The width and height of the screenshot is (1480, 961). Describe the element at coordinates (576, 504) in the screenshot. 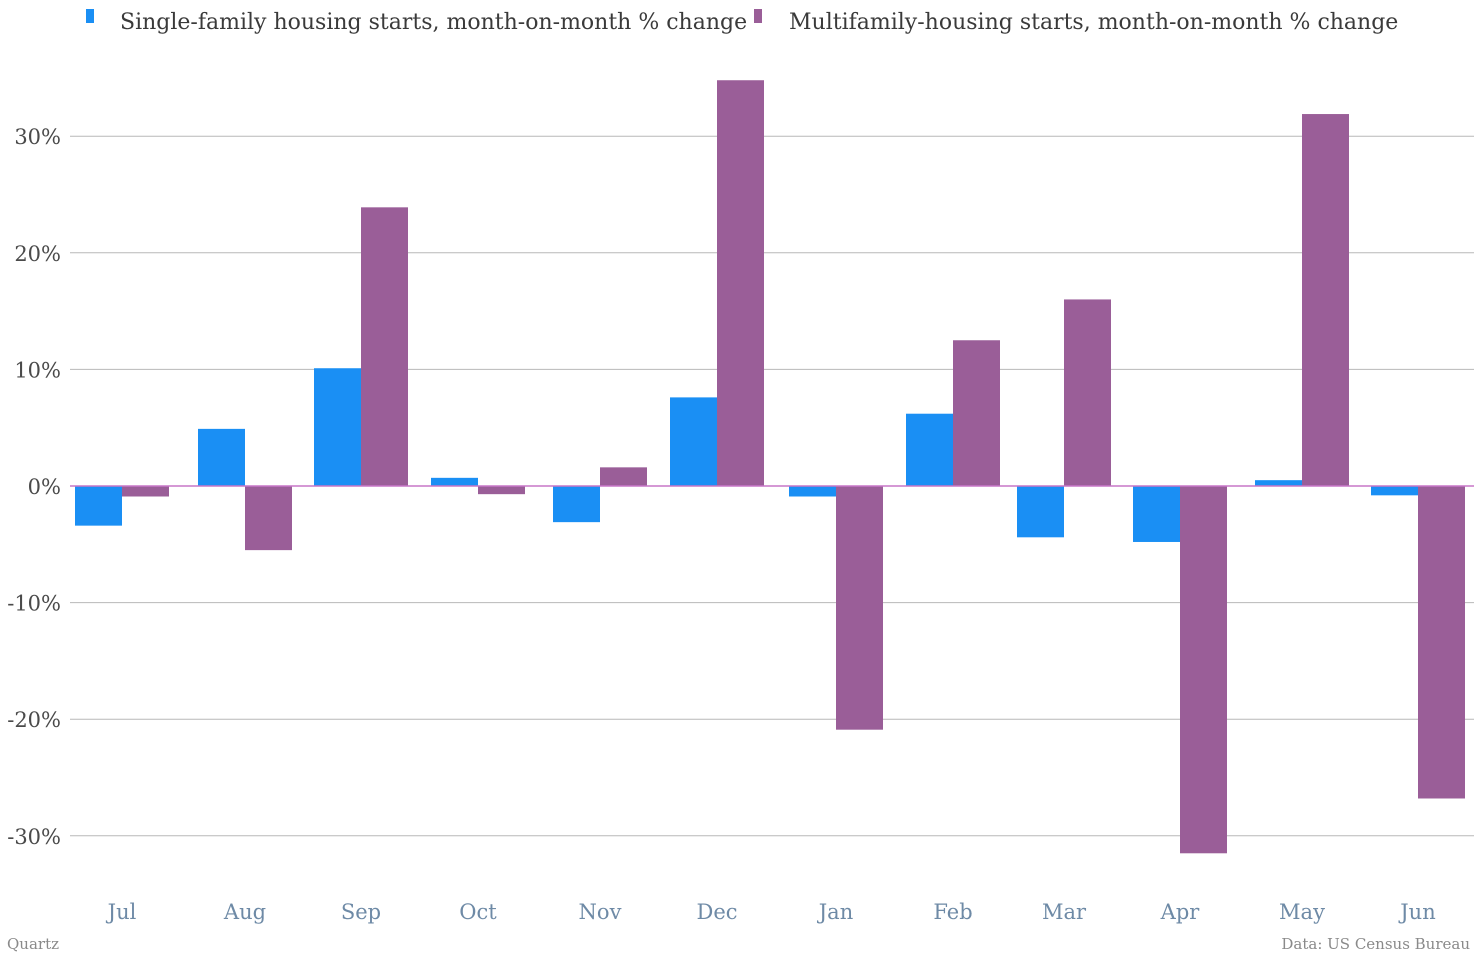

I see `bar-single-family-nov` at that location.